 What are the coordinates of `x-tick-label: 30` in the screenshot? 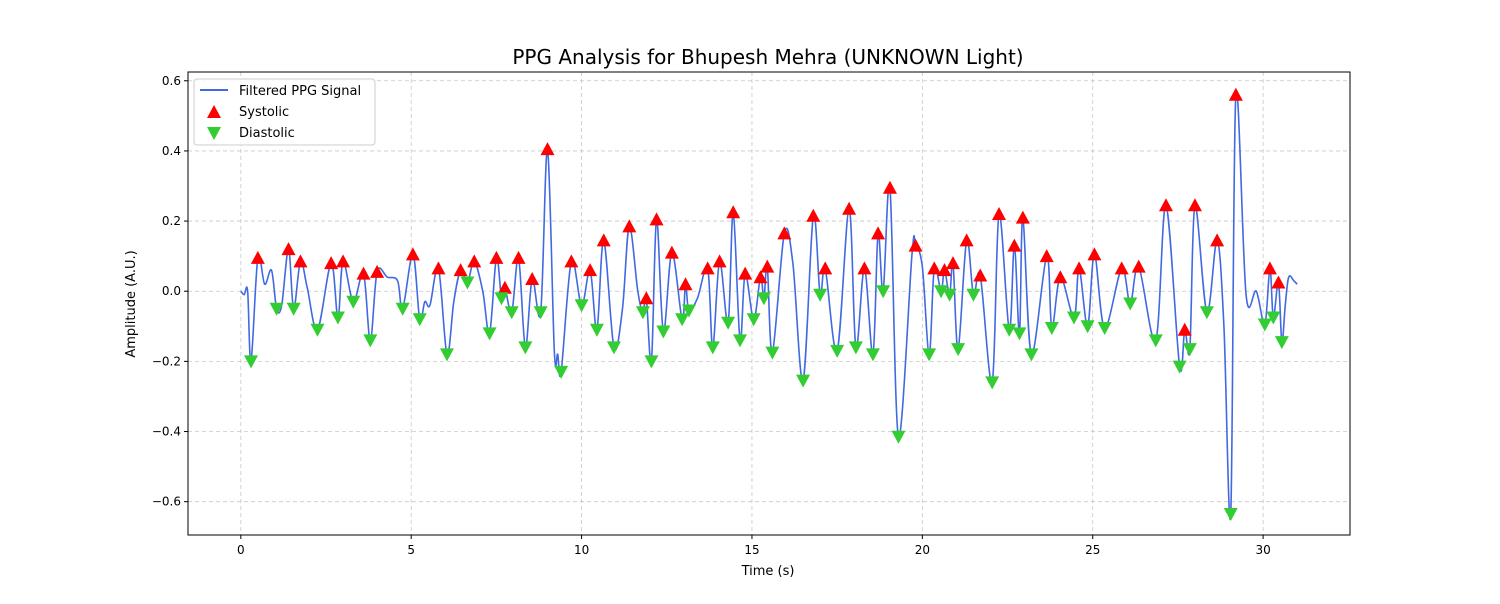 It's located at (1262, 550).